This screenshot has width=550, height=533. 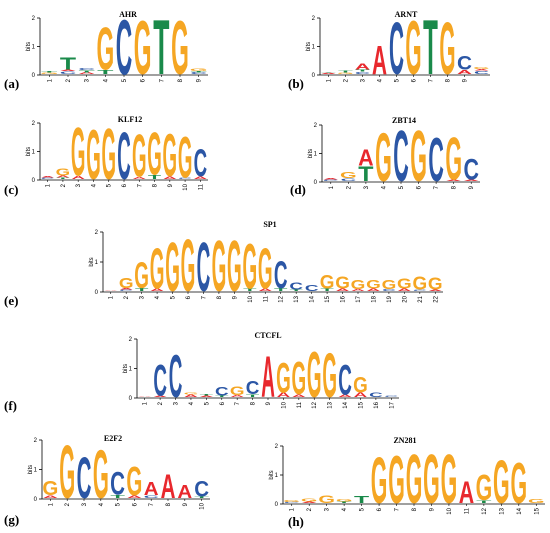 I want to click on x-tick-label: 17, so click(x=392, y=404).